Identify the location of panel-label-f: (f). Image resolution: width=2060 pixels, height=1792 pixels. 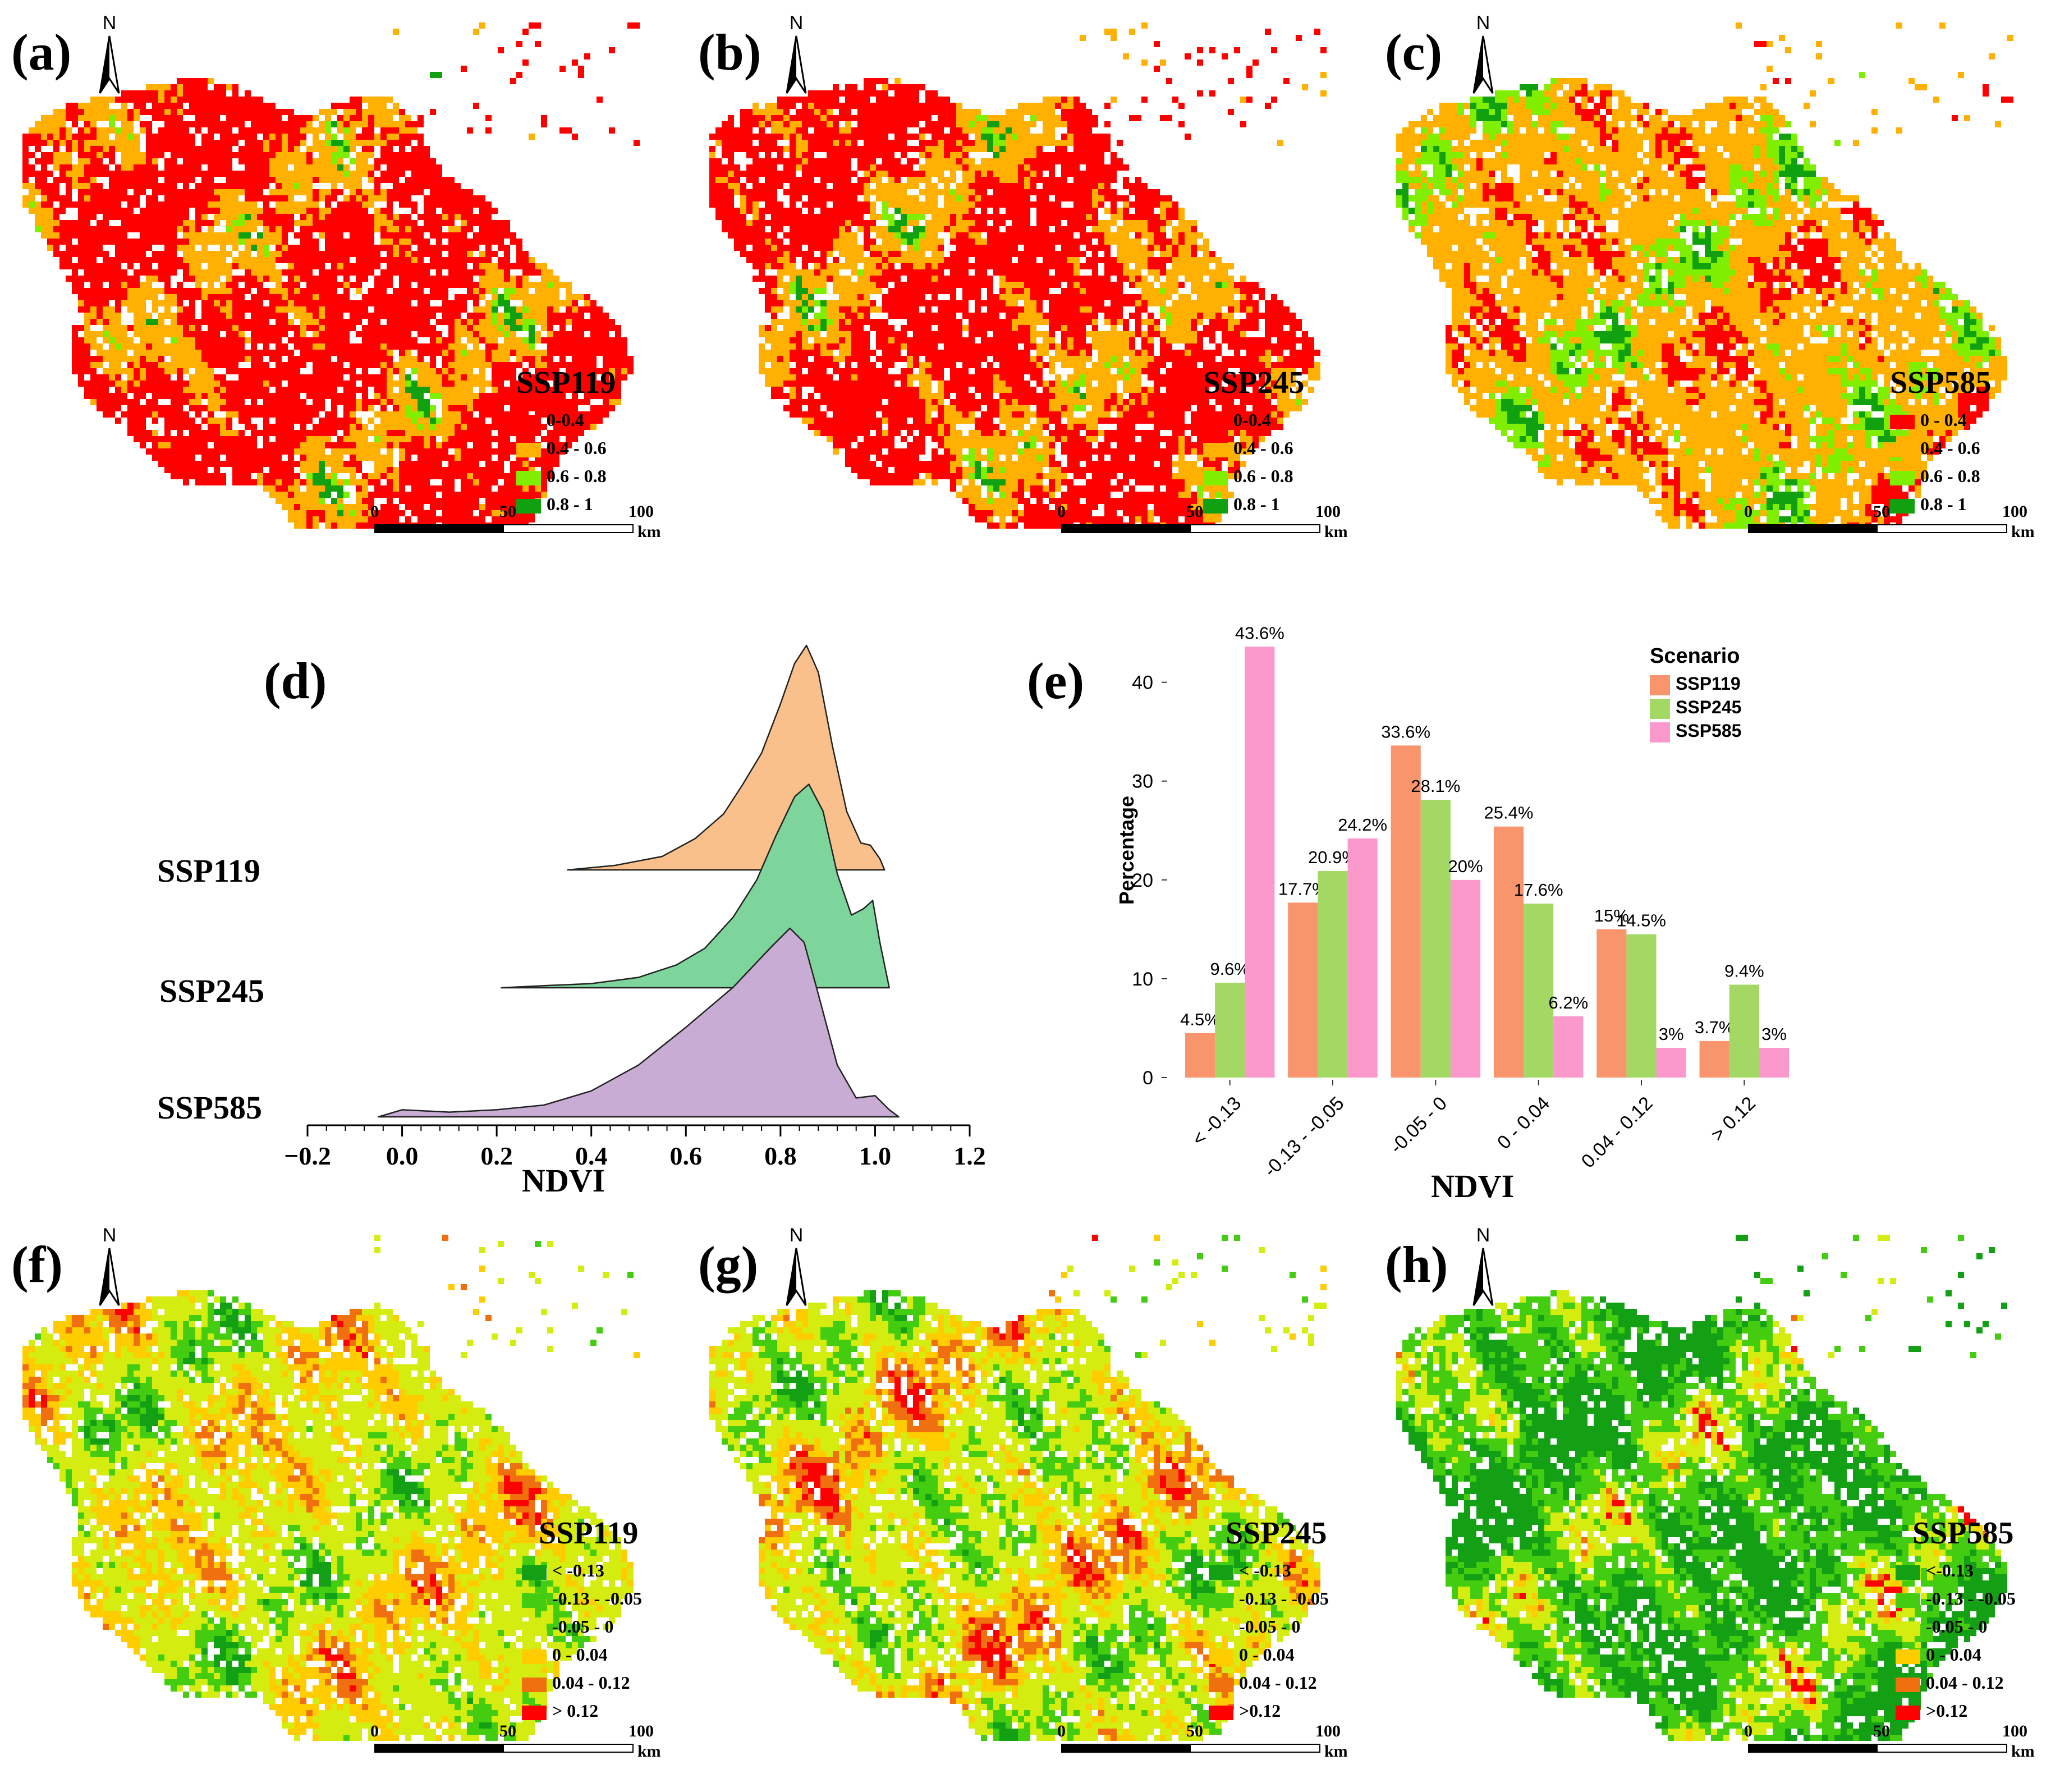
(37, 1264).